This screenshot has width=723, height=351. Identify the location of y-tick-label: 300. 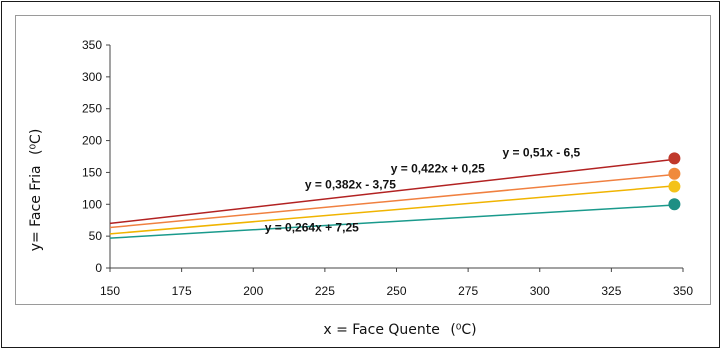
(92, 77).